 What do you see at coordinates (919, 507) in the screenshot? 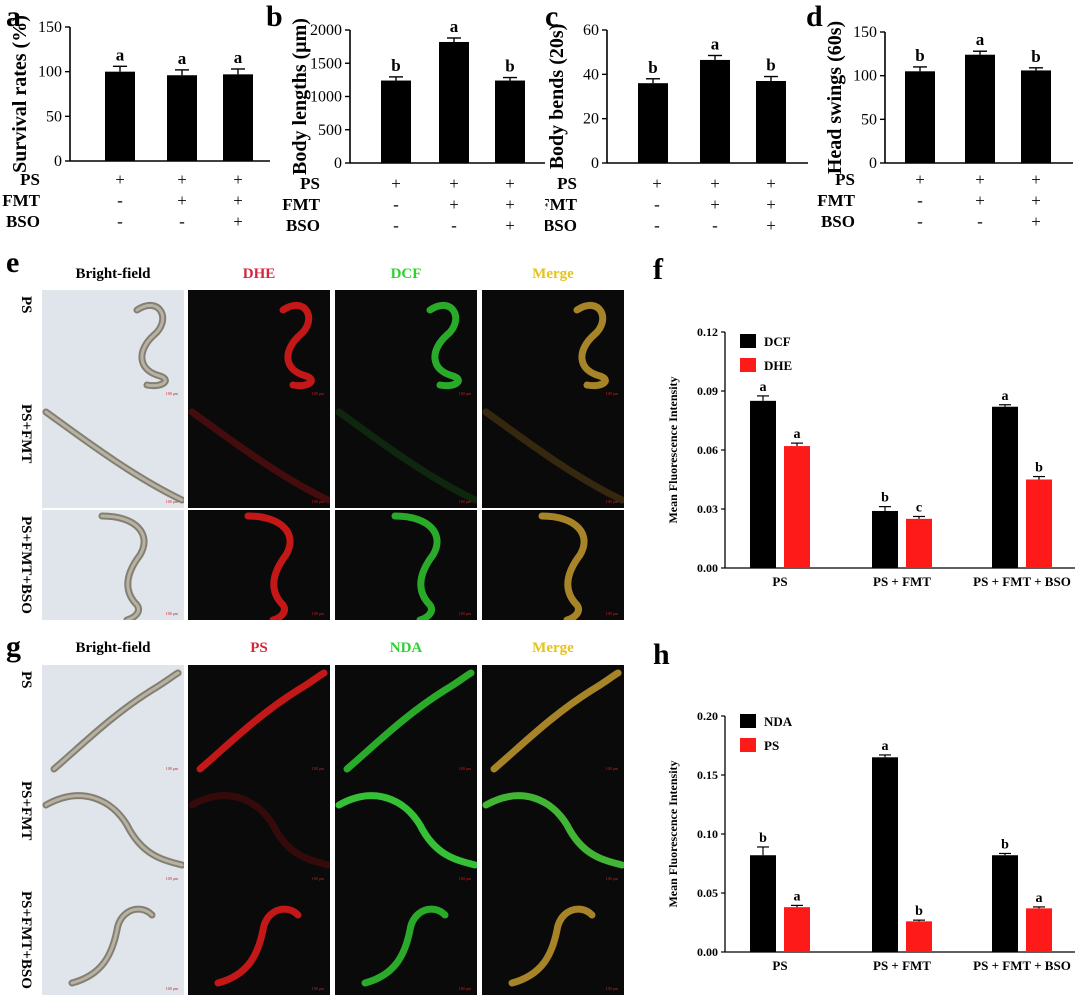
I see `significance-letter: c` at bounding box center [919, 507].